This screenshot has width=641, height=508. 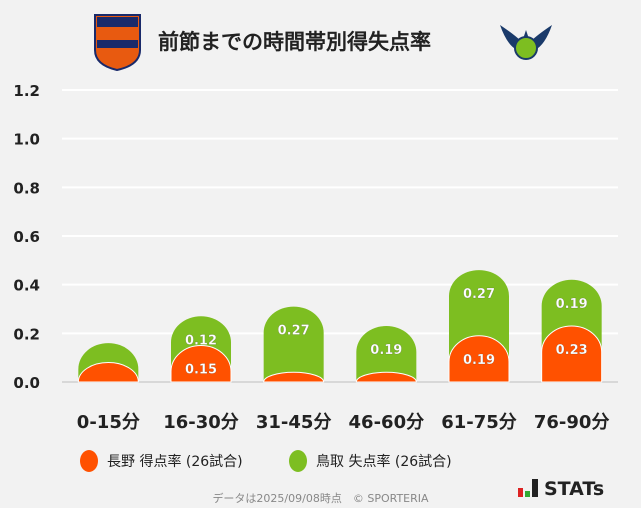 I want to click on x-tick-label: 31-45分, so click(x=294, y=422).